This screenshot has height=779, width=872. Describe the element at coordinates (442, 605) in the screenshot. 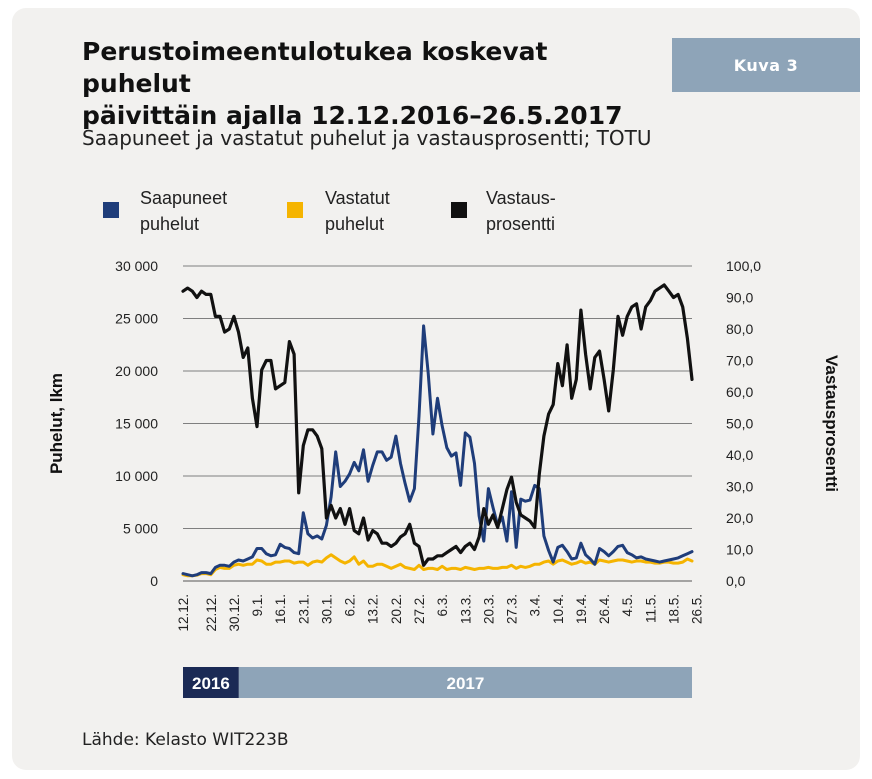

I see `x-tick-label: 6.3.` at that location.